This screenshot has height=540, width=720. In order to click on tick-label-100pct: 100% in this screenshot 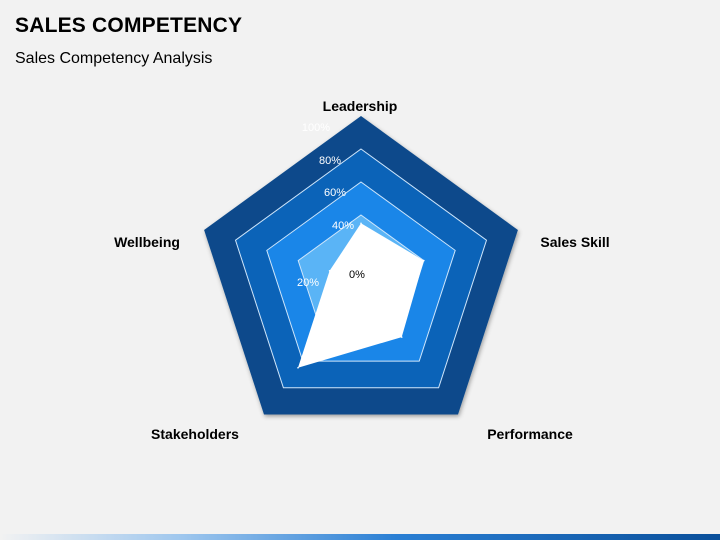, I will do `click(316, 128)`.